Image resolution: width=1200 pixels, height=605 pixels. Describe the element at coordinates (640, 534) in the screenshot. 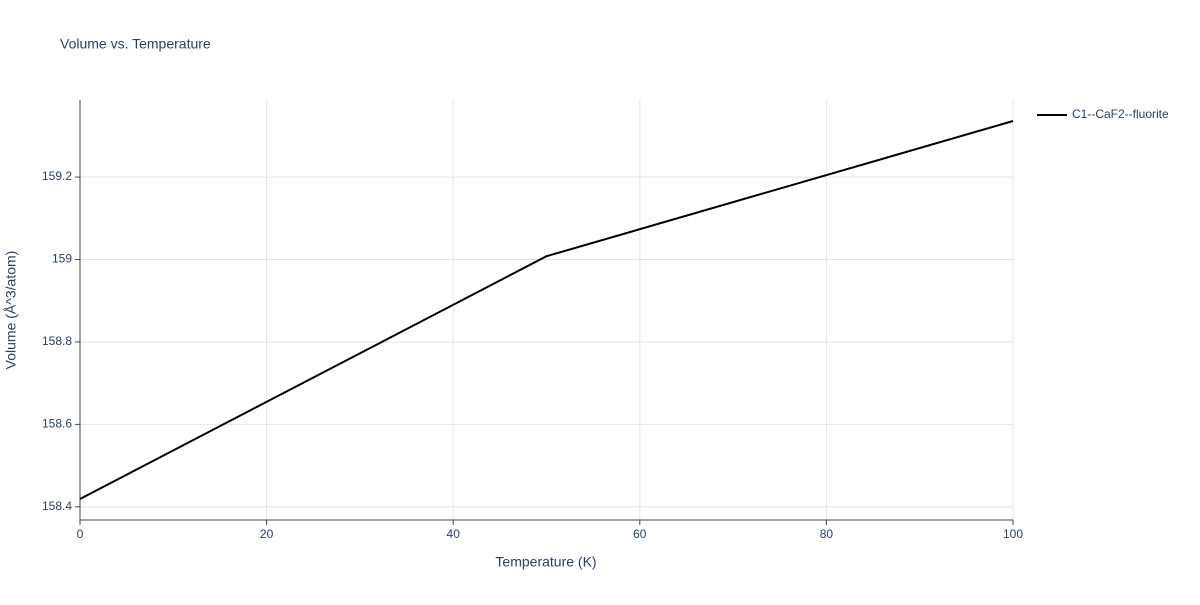

I see `x-tick-label: 60` at that location.